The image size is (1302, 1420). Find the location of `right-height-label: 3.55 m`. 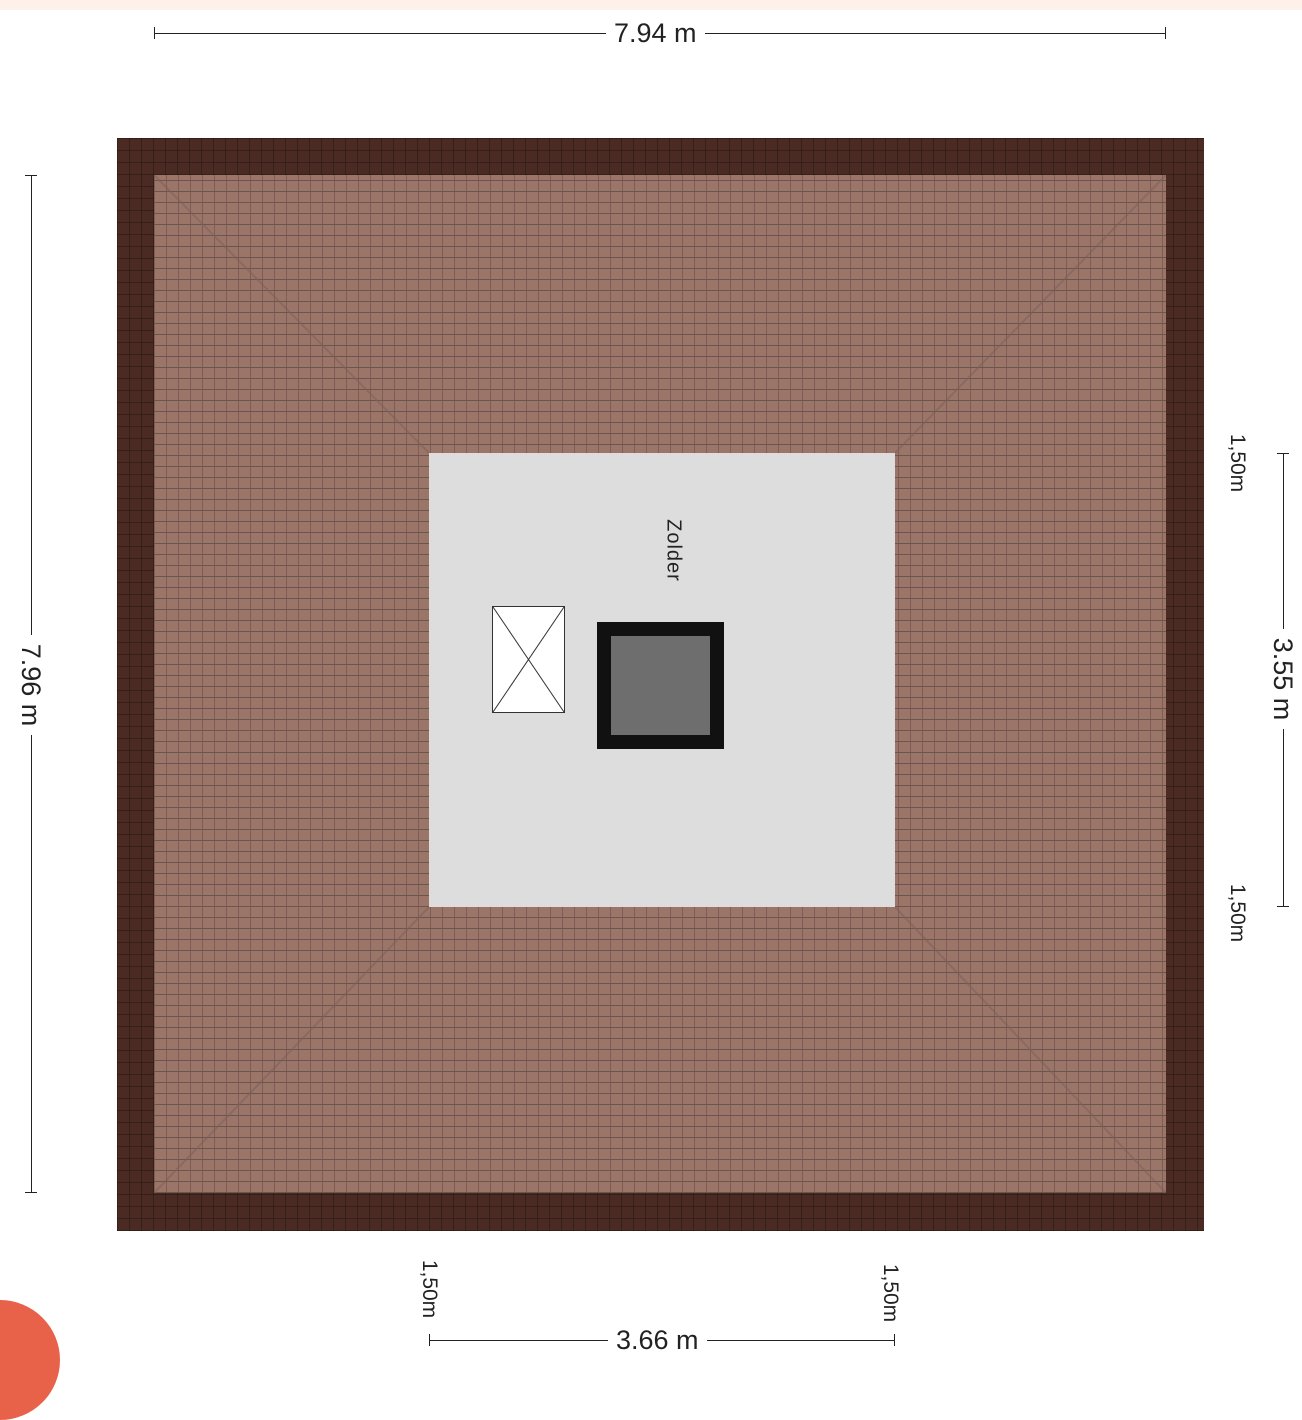

right-height-label: 3.55 m is located at coordinates (1283, 679).